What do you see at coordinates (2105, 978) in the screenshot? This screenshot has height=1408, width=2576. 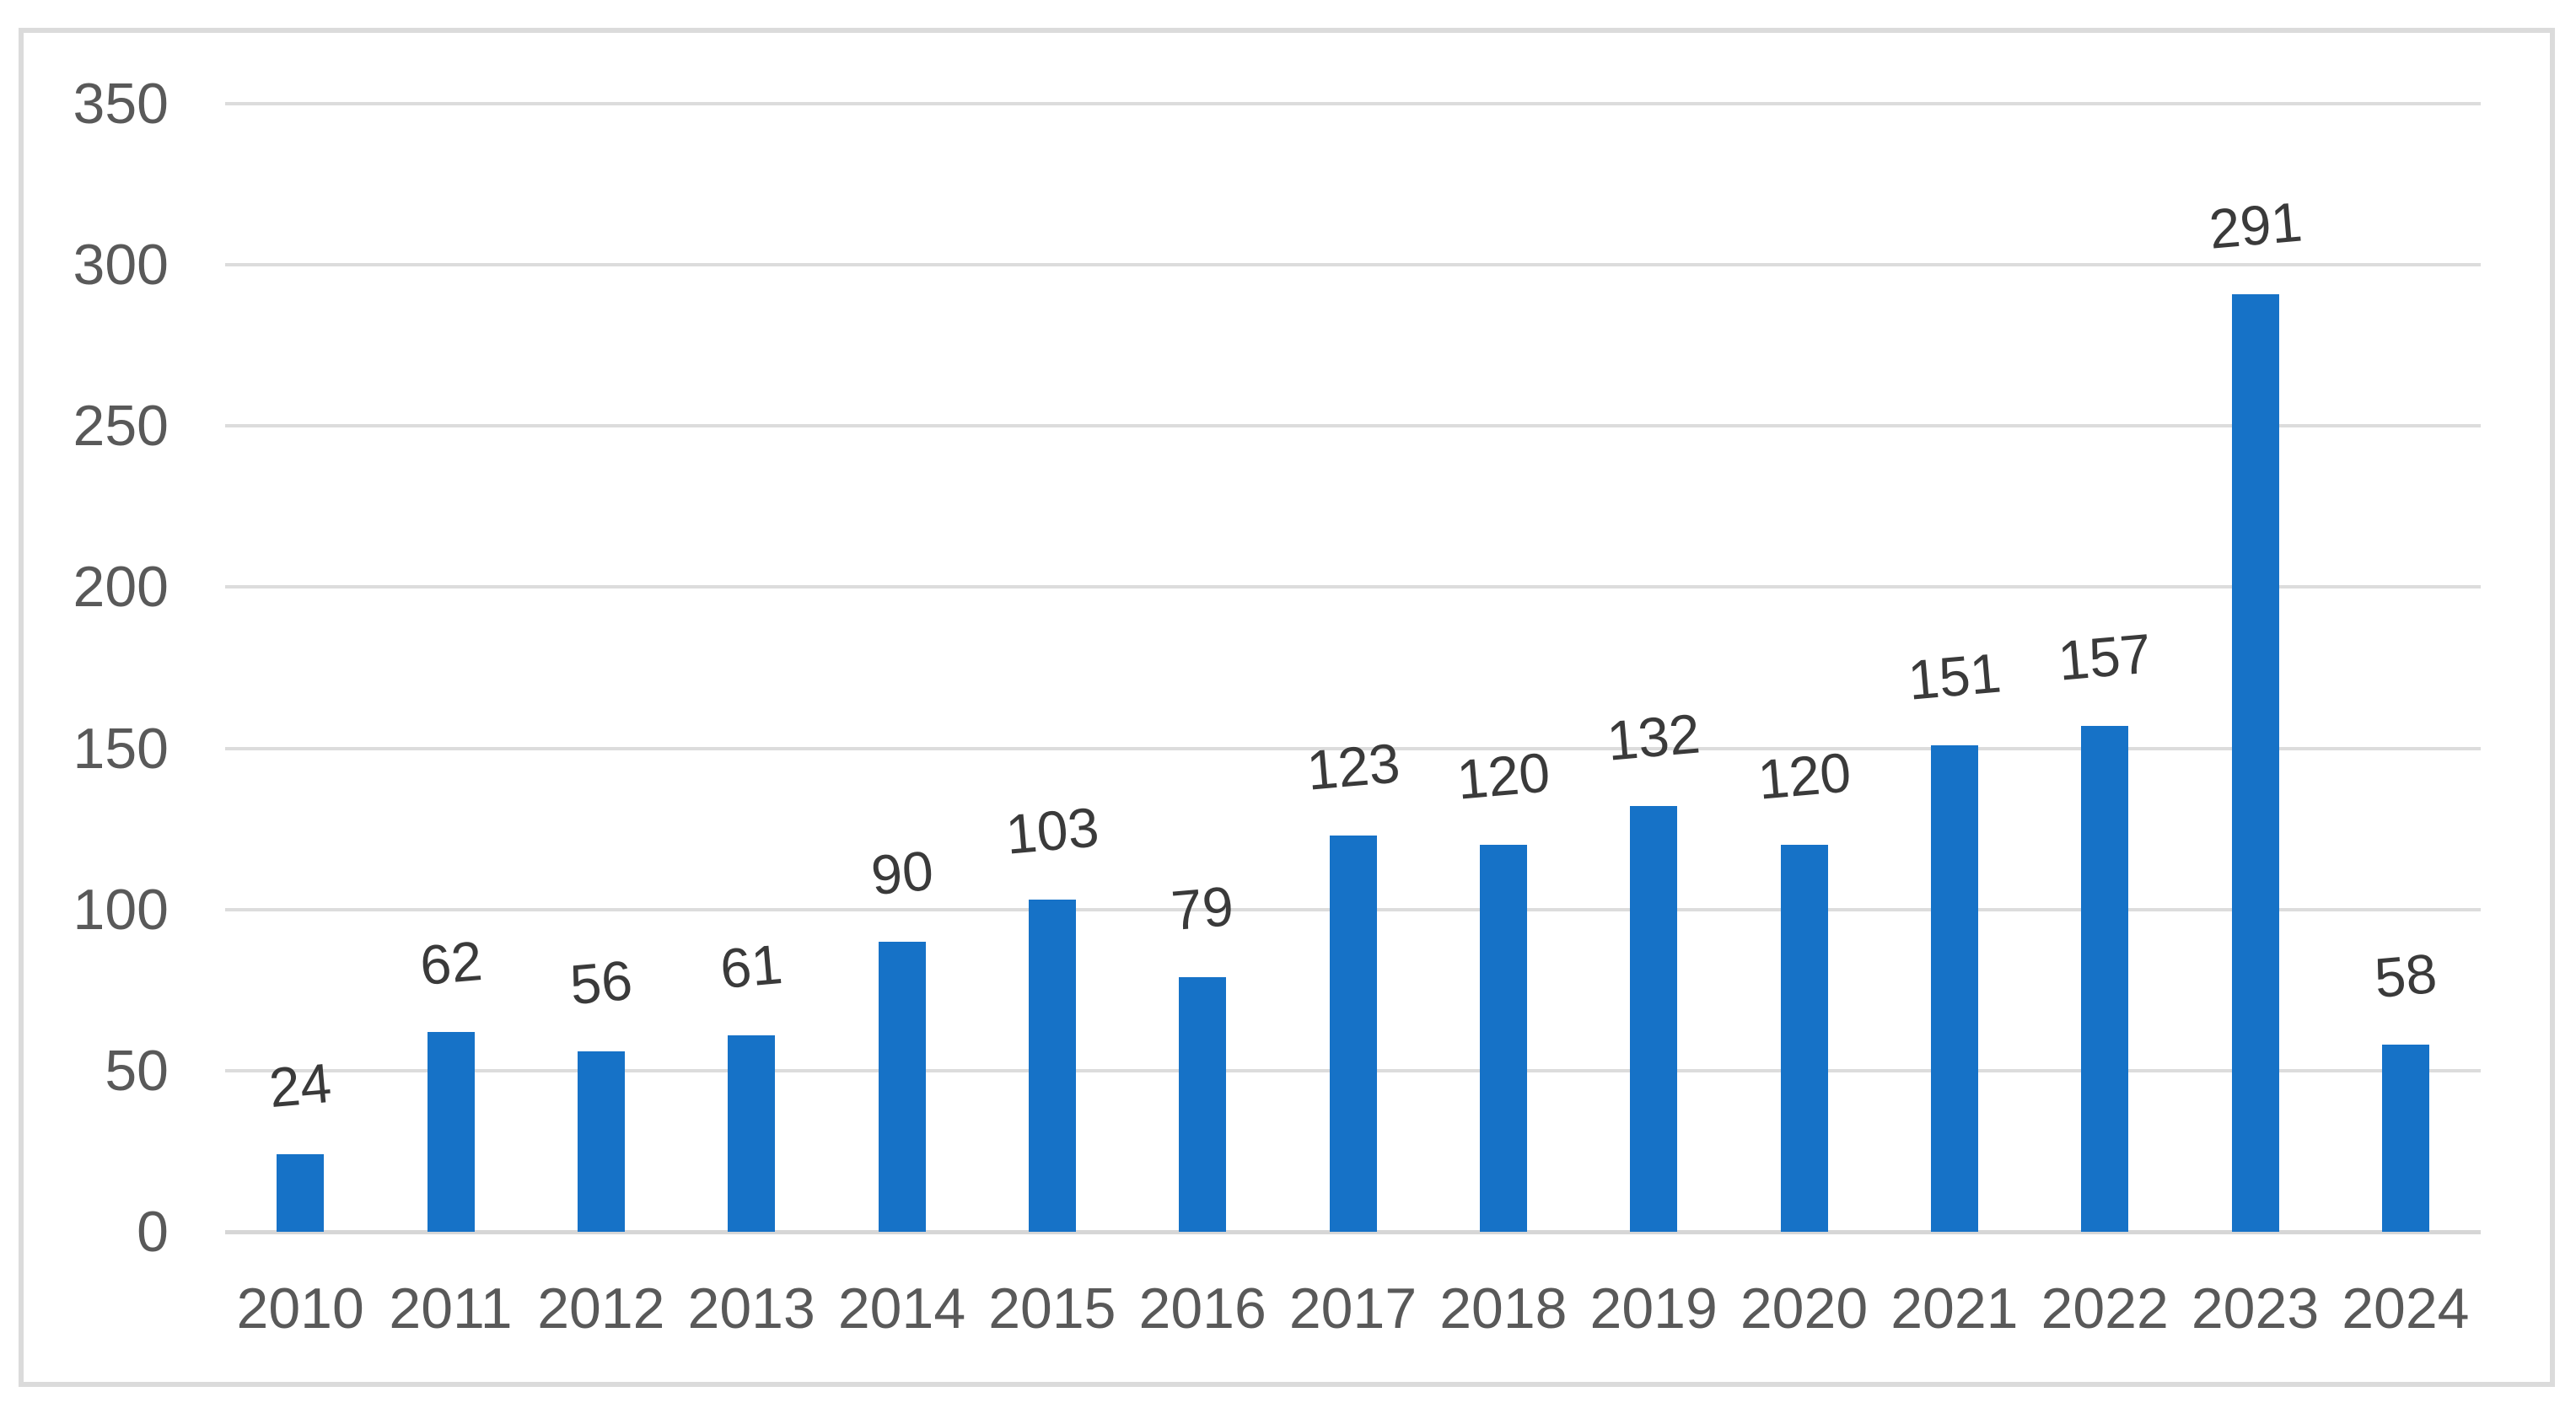 I see `bar-2022` at bounding box center [2105, 978].